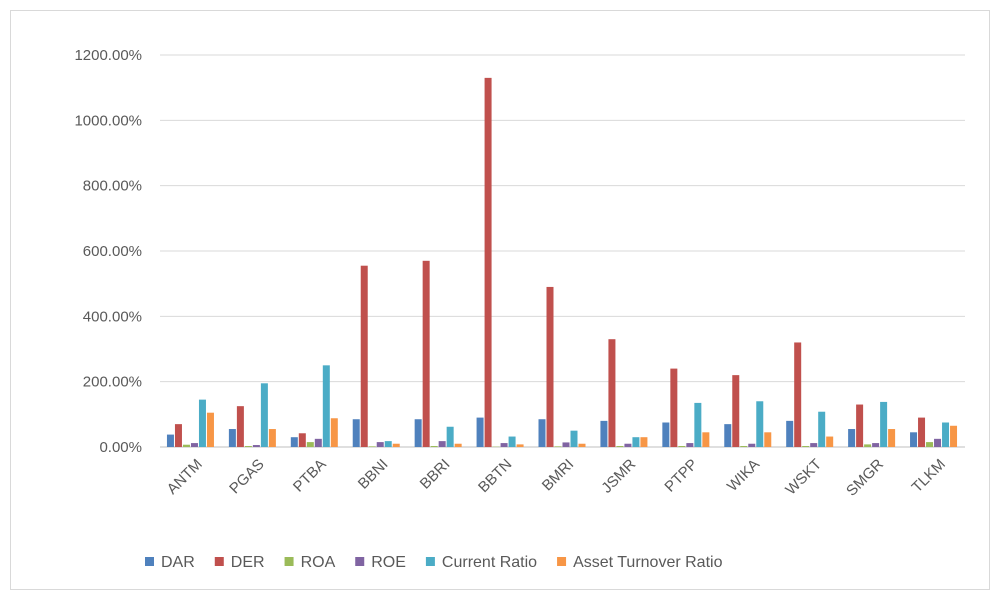  I want to click on legend-item: Current Ratio, so click(481, 562).